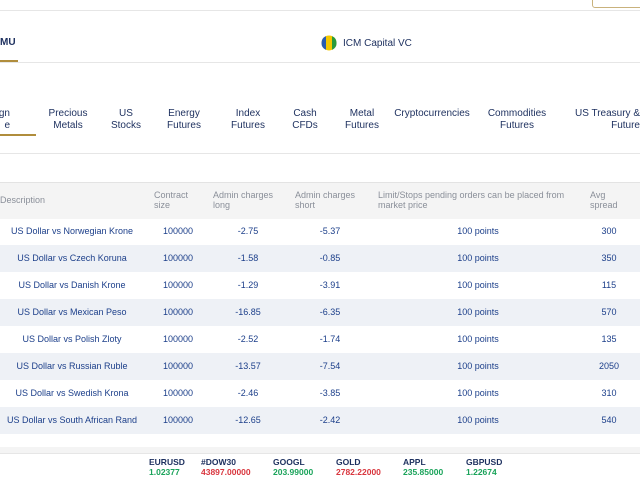 The height and width of the screenshot is (479, 640). I want to click on tab-line: Commodities, so click(517, 113).